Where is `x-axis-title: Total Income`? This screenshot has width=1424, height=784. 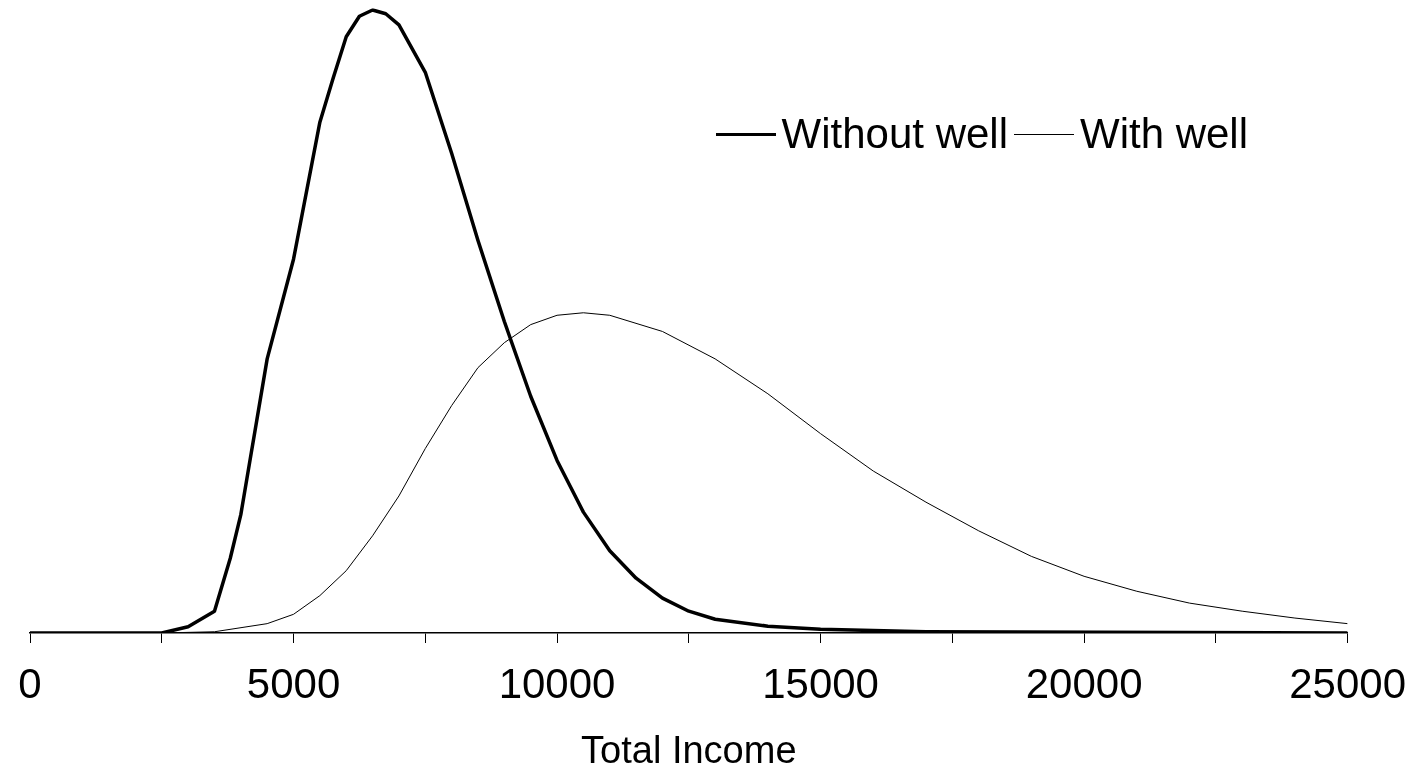
x-axis-title: Total Income is located at coordinates (689, 749).